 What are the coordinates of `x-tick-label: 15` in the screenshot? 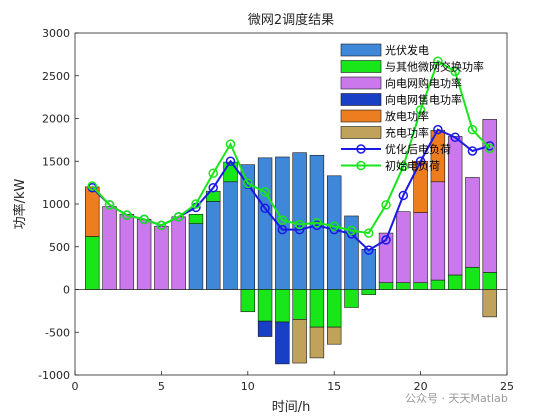 It's located at (334, 386).